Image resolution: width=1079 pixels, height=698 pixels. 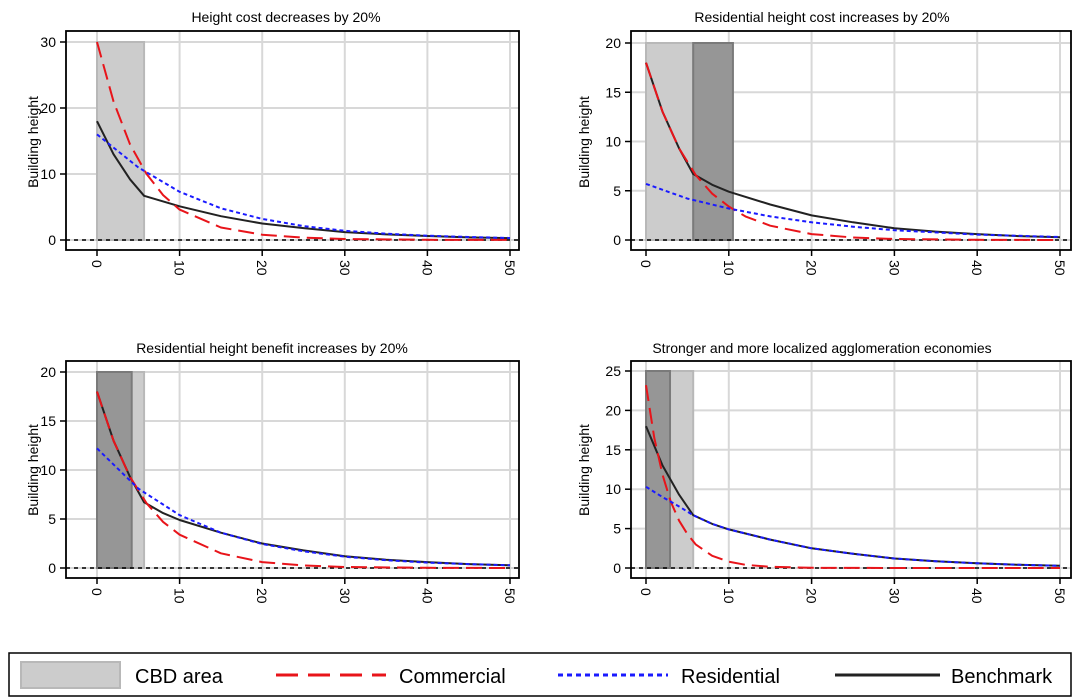 What do you see at coordinates (179, 677) in the screenshot?
I see `legend-label-cbd: CBD area` at bounding box center [179, 677].